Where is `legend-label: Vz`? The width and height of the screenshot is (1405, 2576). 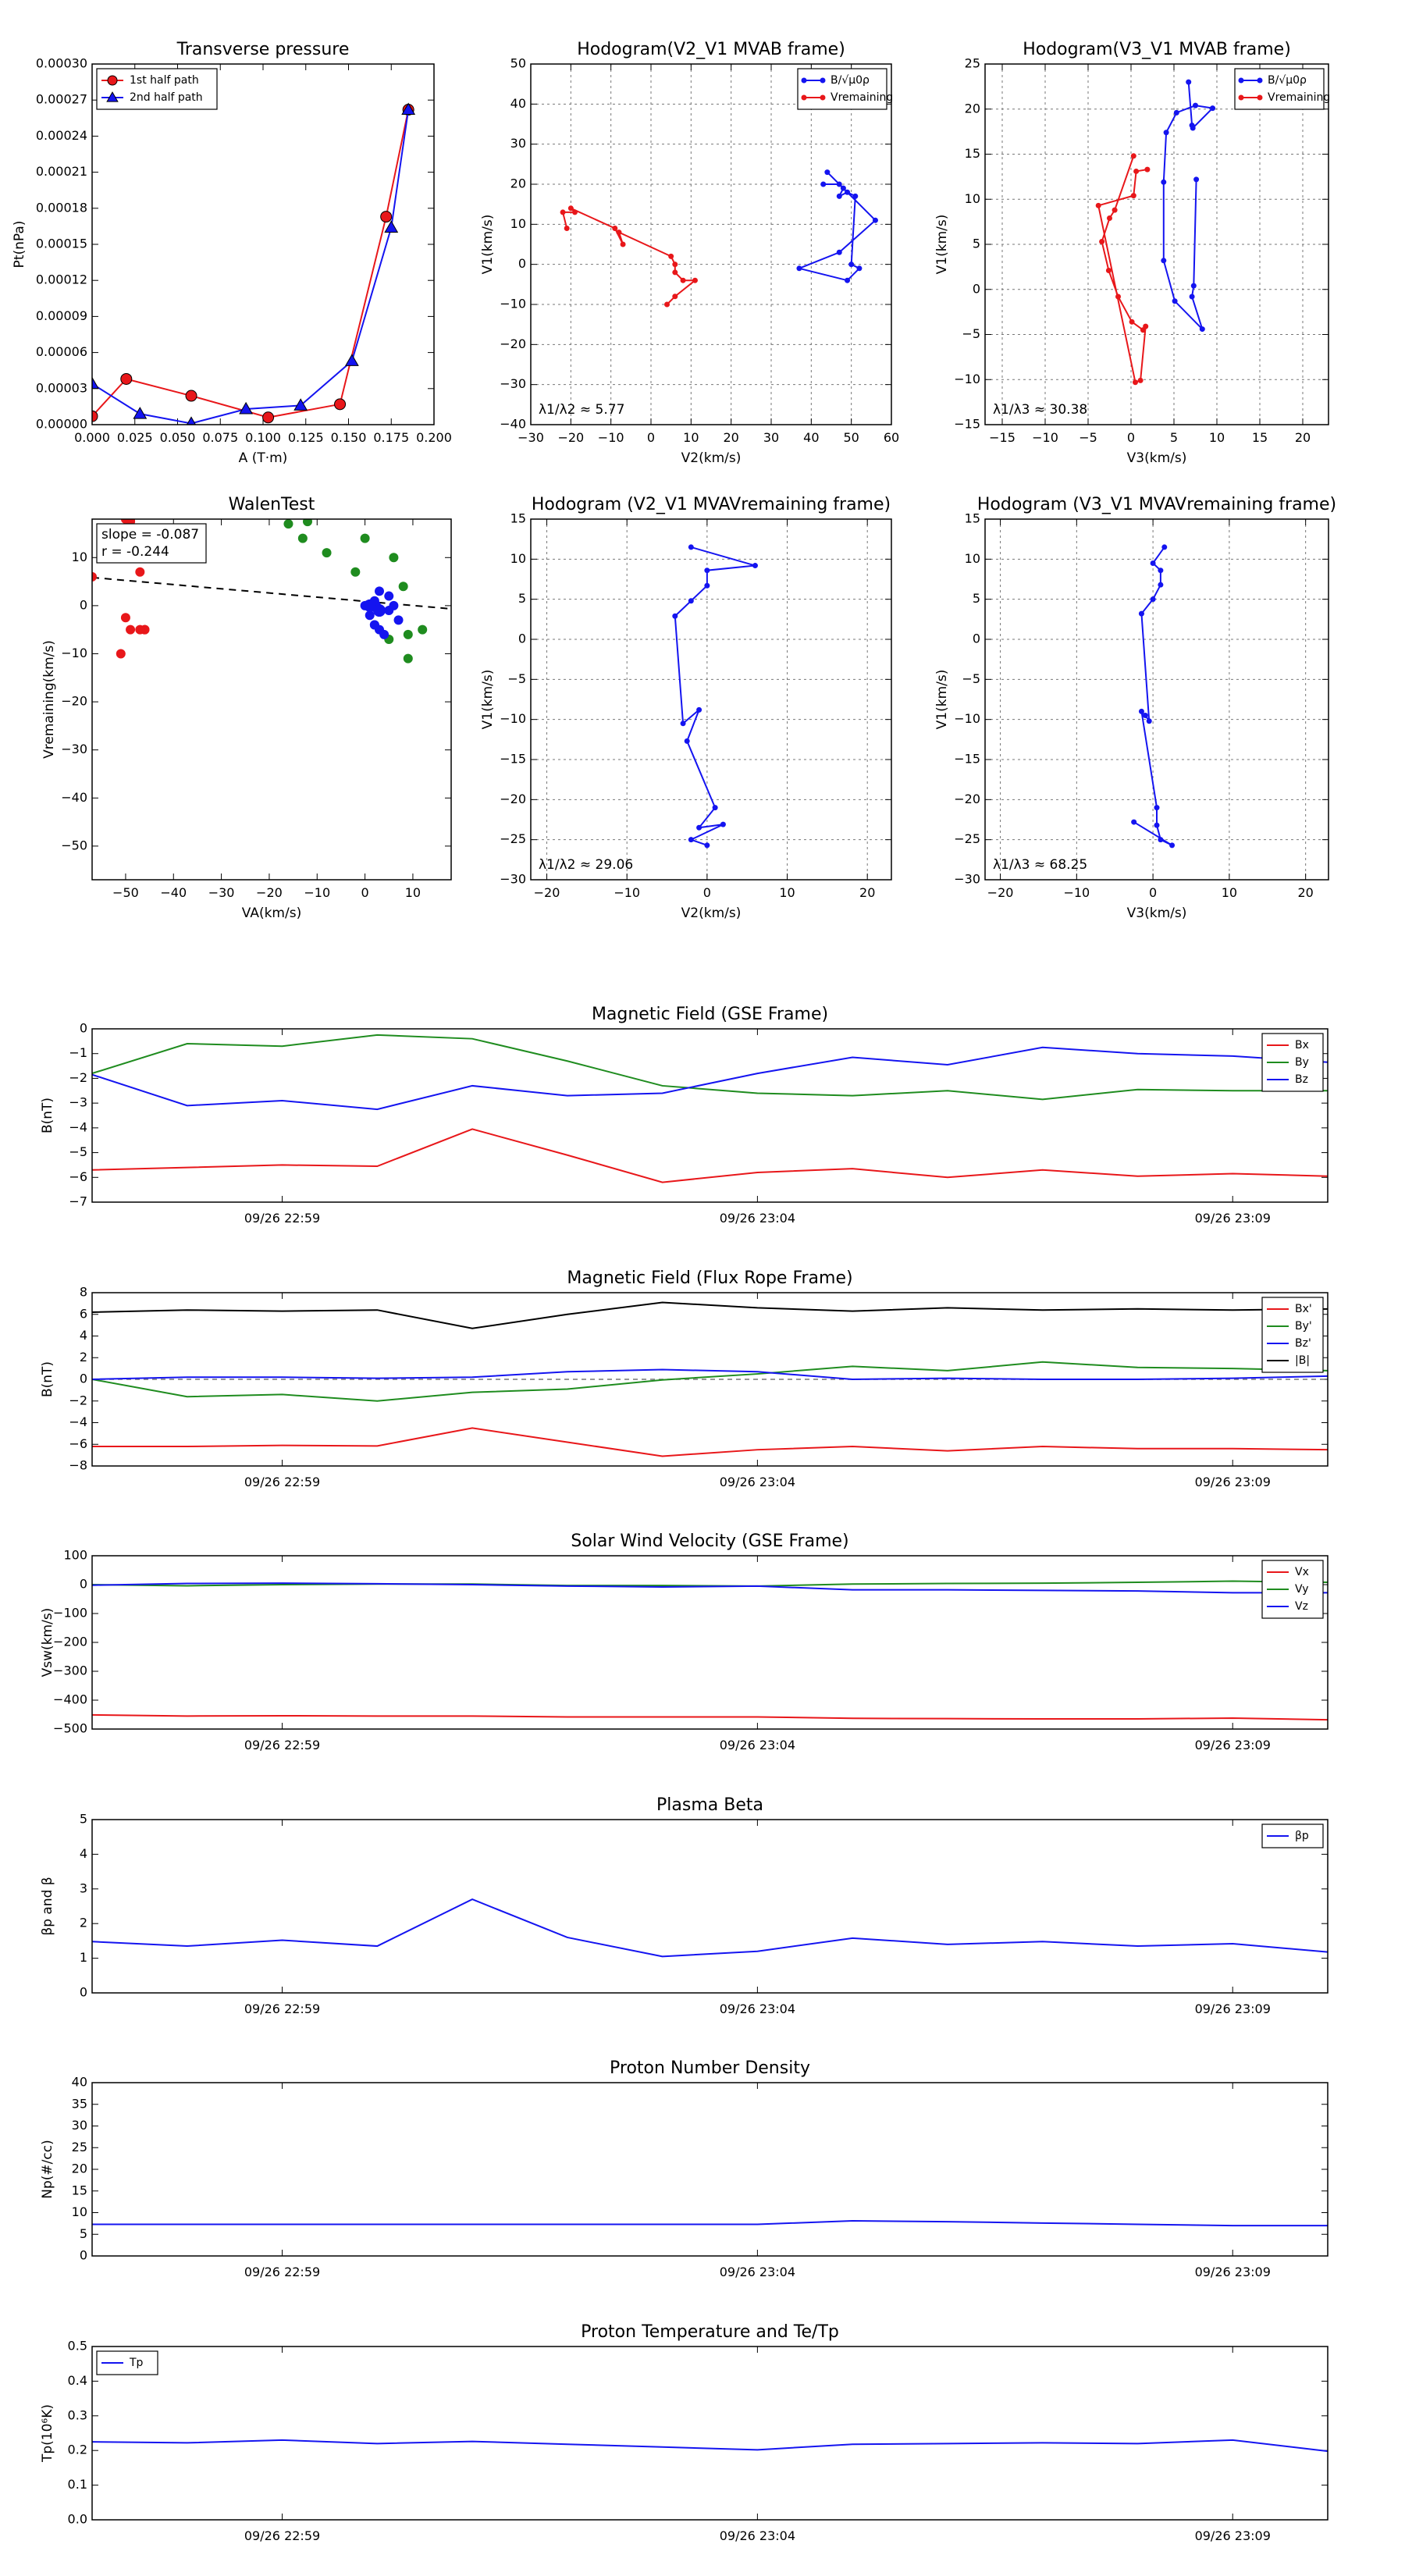 legend-label: Vz is located at coordinates (1301, 1606).